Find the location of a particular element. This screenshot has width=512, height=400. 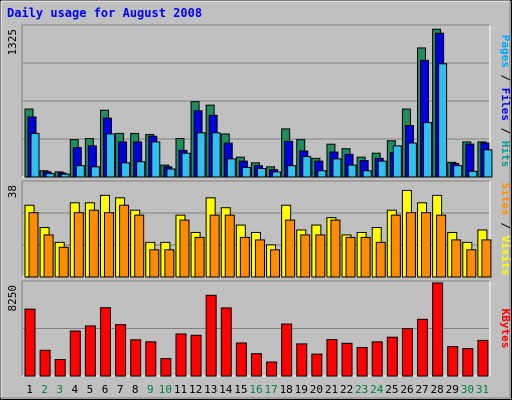

x-tick-day-10: 10 is located at coordinates (165, 389).